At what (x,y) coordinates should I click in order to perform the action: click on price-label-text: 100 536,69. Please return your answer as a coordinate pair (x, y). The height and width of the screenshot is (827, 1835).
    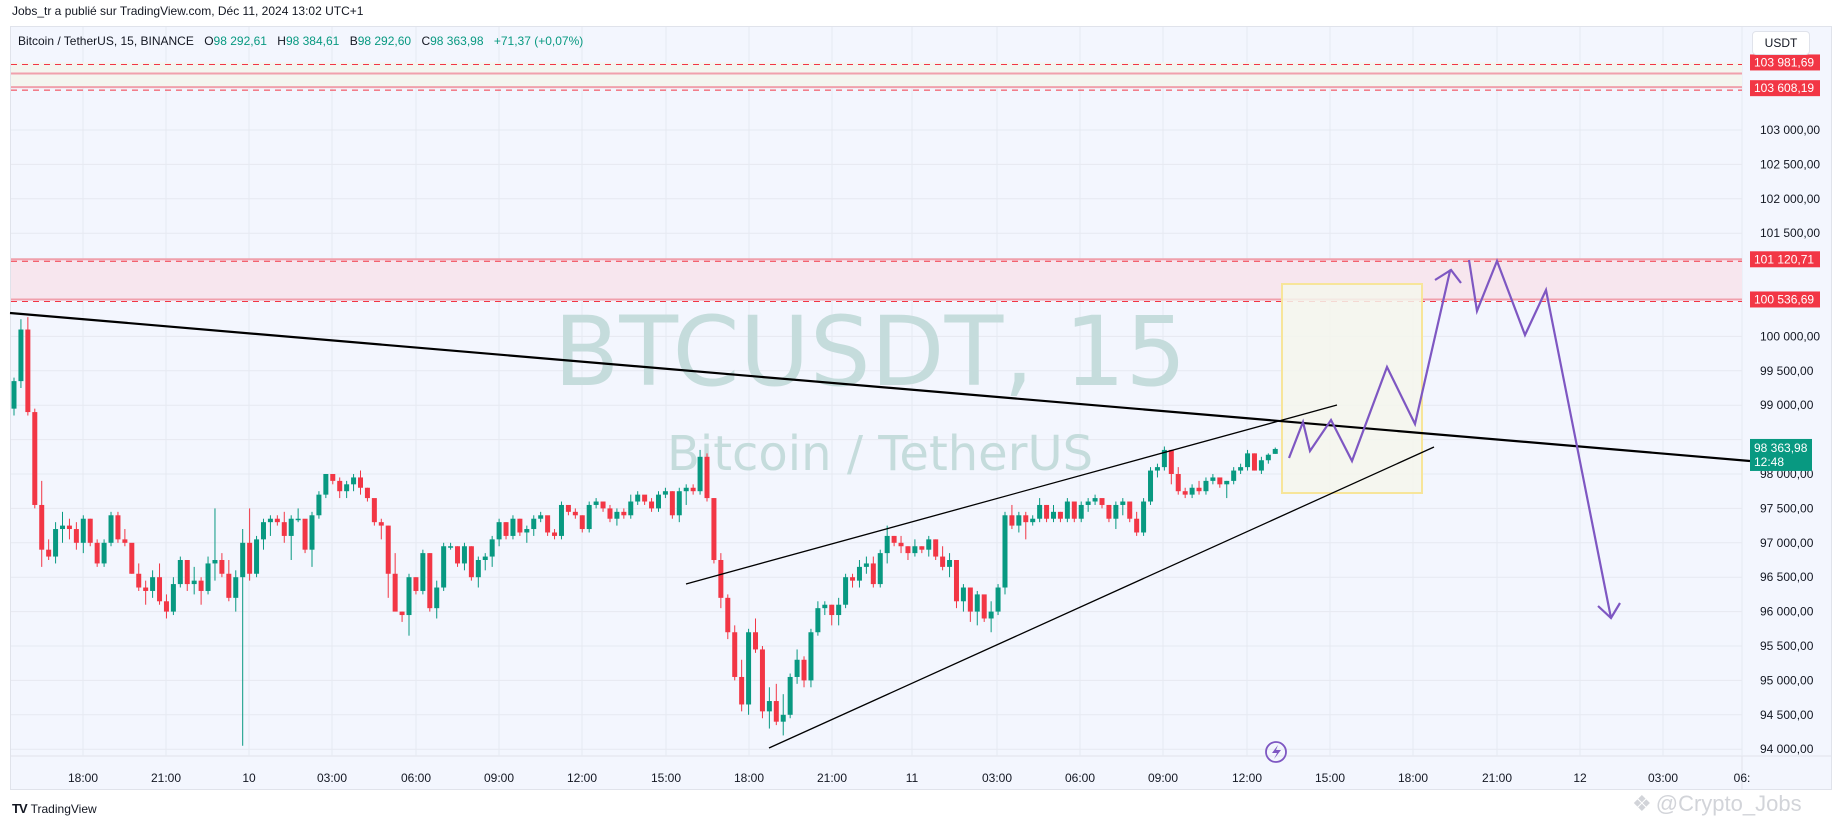
    Looking at the image, I should click on (1784, 299).